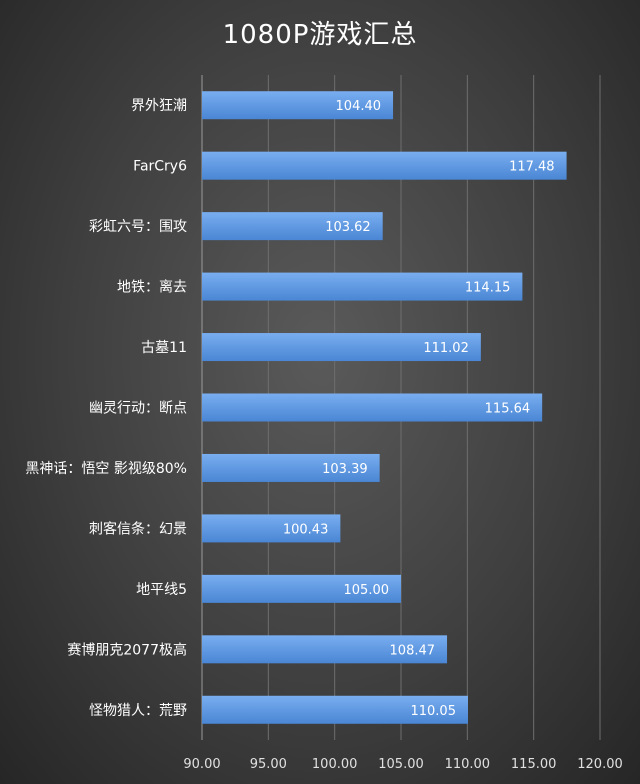 The width and height of the screenshot is (640, 784). I want to click on category-label: 黑神话：悟空 影视级80%, so click(106, 469).